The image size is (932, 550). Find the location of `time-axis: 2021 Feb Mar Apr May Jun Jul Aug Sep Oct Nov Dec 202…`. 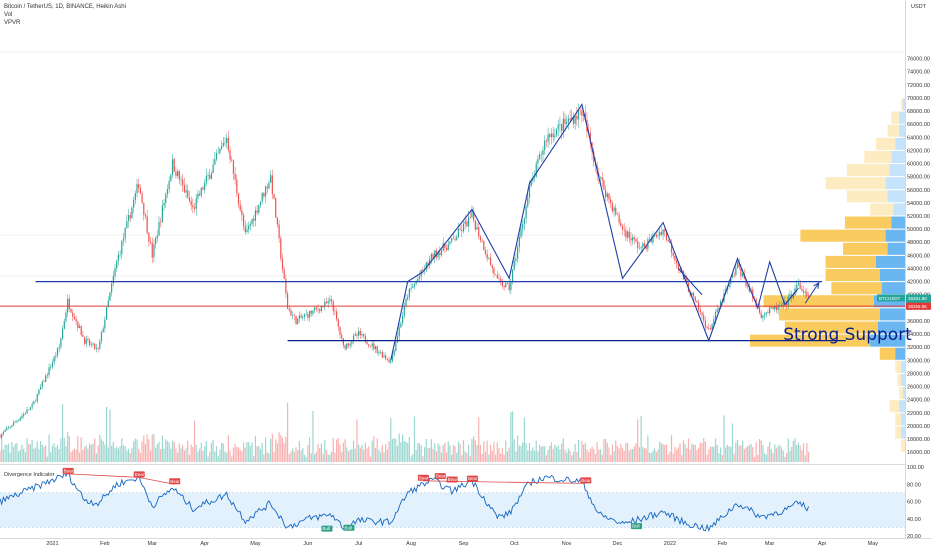

time-axis: 2021 Feb Mar Apr May Jun Jul Aug Sep Oct Nov Dec 202… is located at coordinates (462, 544).